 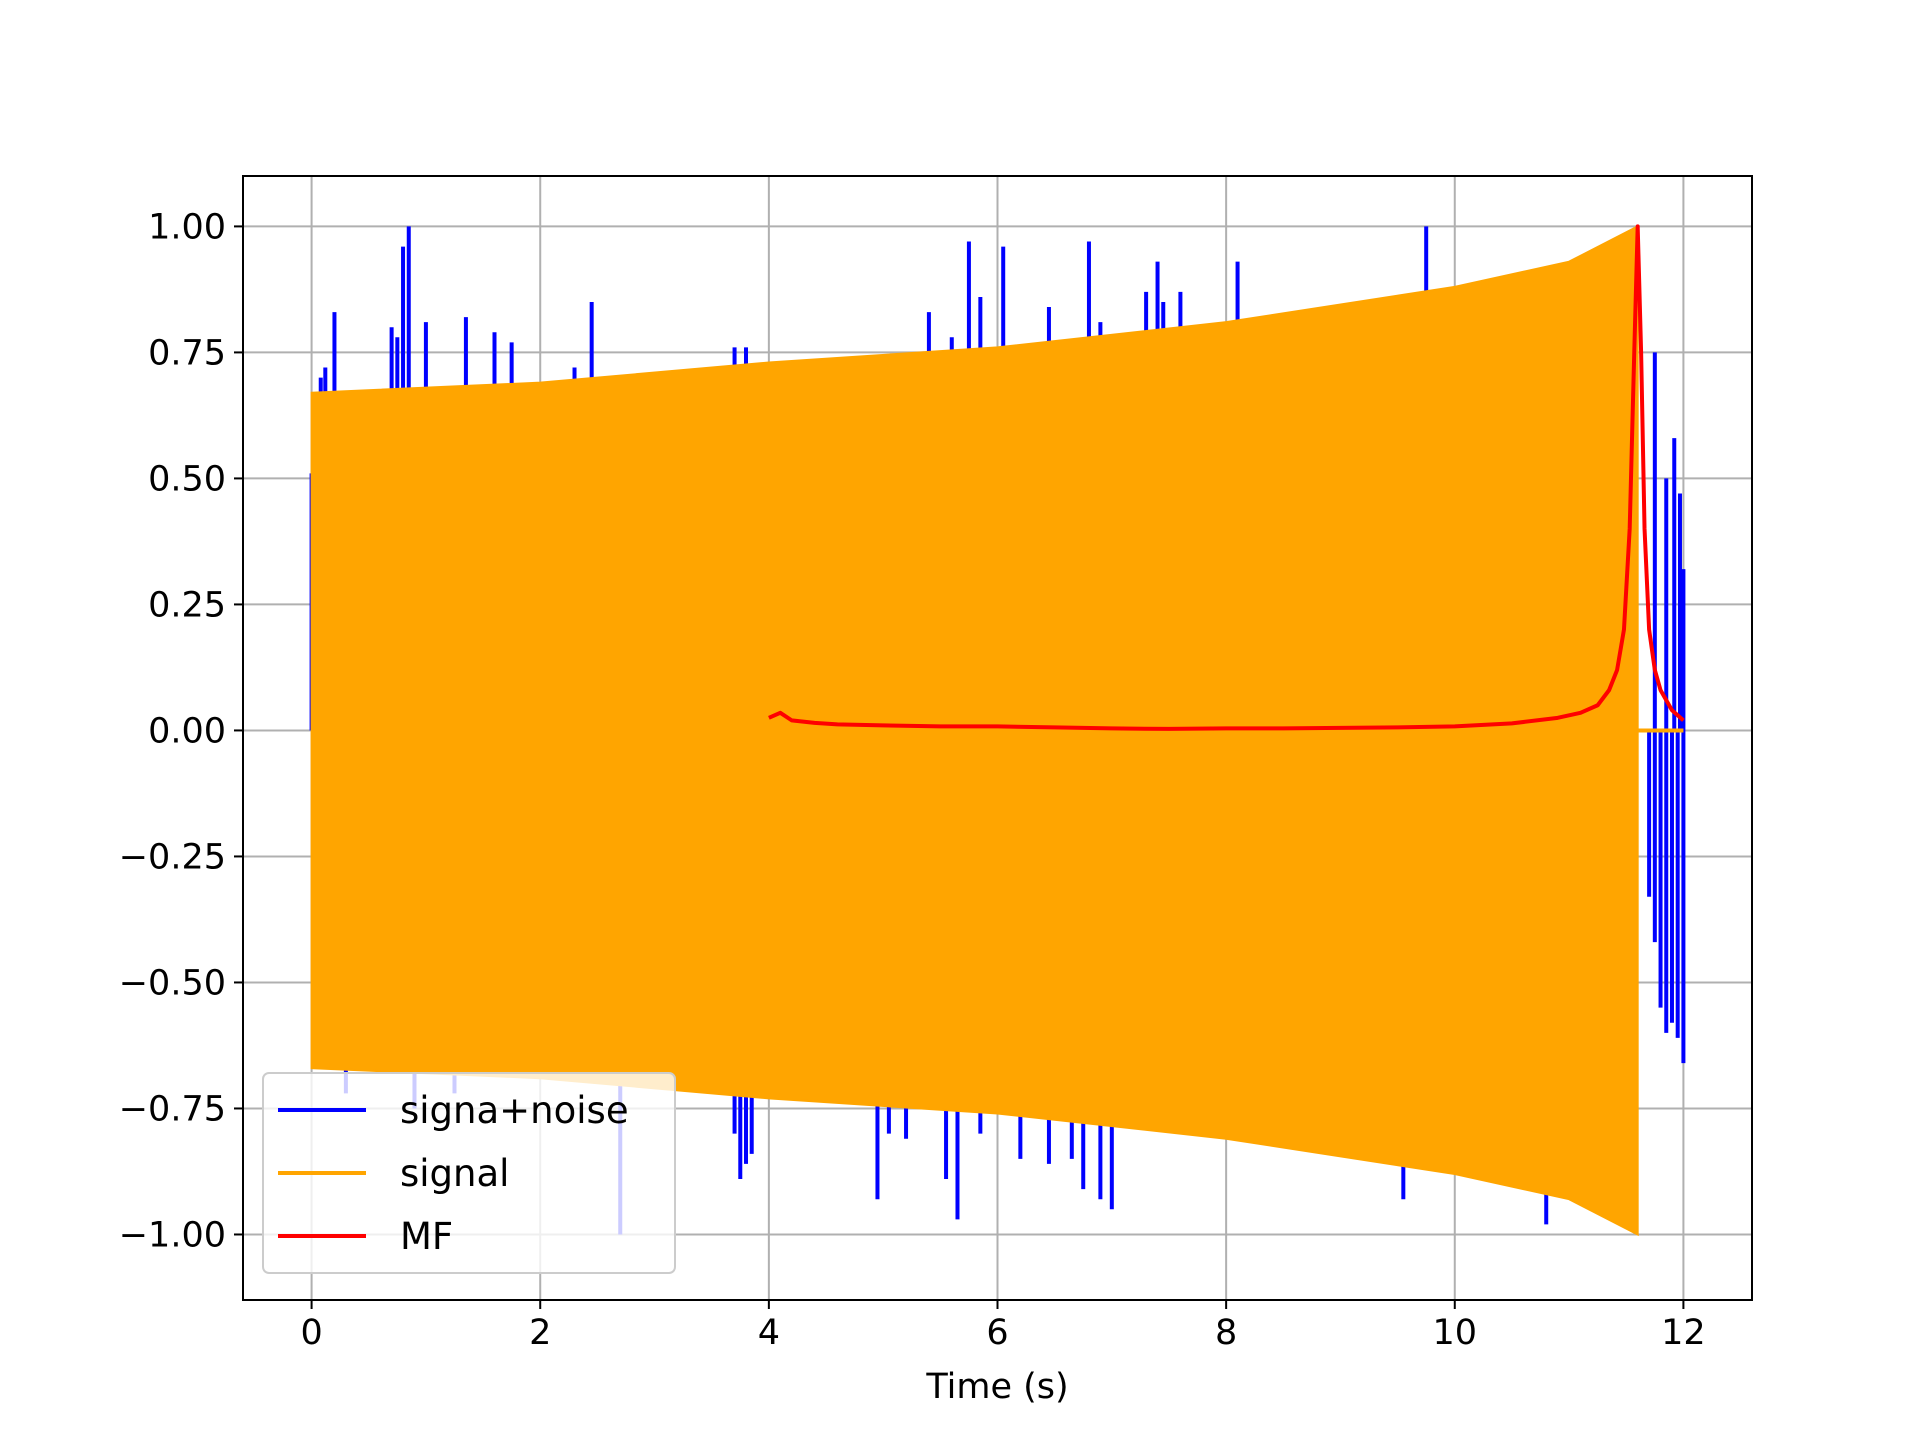 I want to click on y-tick-label: −0.75, so click(x=172, y=1109).